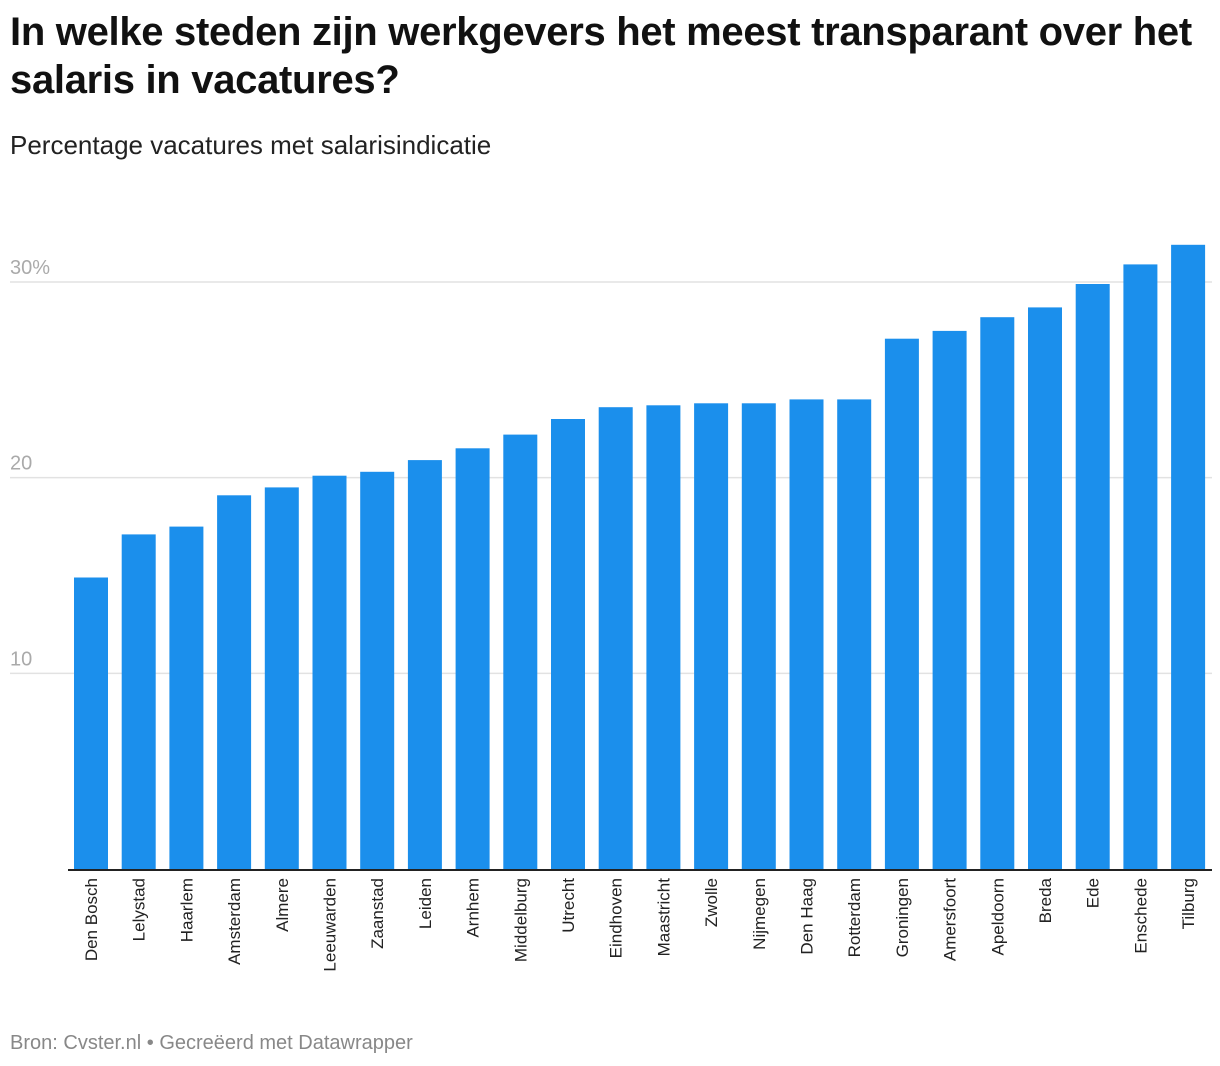  I want to click on x-tick-label: Nijmegen, so click(759, 914).